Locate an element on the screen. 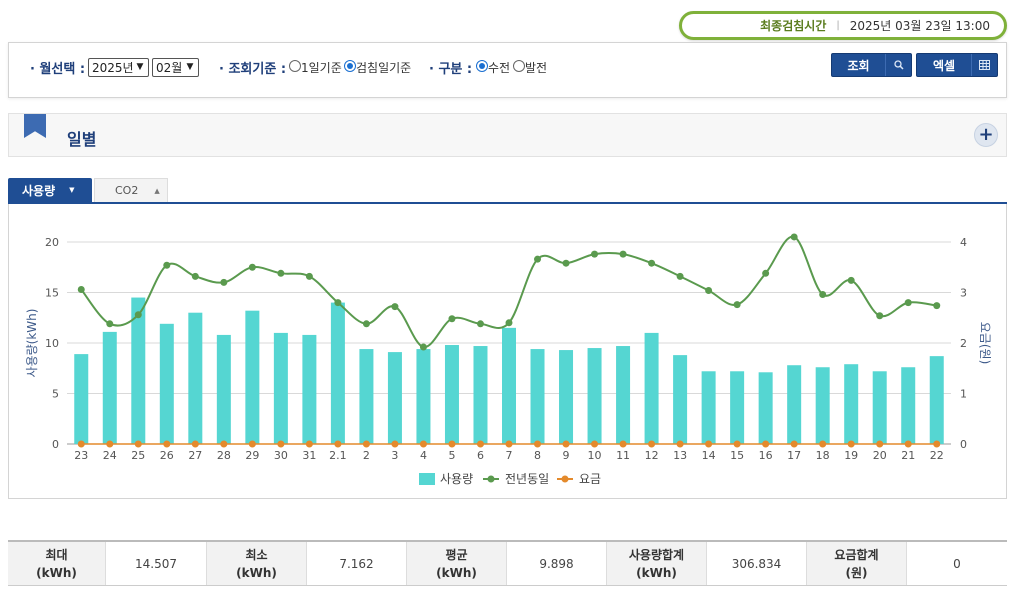  year-select: 2025년 ▼ is located at coordinates (118, 67).